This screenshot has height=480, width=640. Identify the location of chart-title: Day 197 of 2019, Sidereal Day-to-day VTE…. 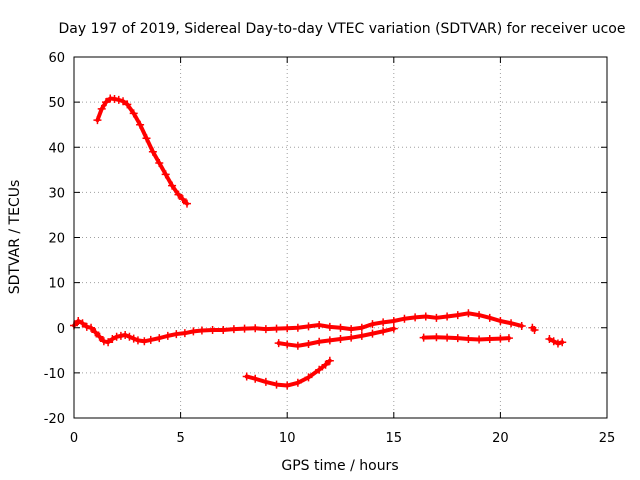
(342, 29).